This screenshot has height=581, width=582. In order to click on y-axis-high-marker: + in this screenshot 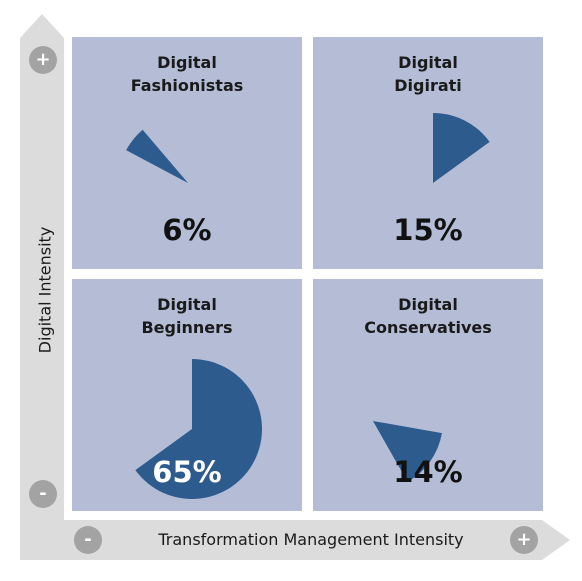, I will do `click(43, 60)`.